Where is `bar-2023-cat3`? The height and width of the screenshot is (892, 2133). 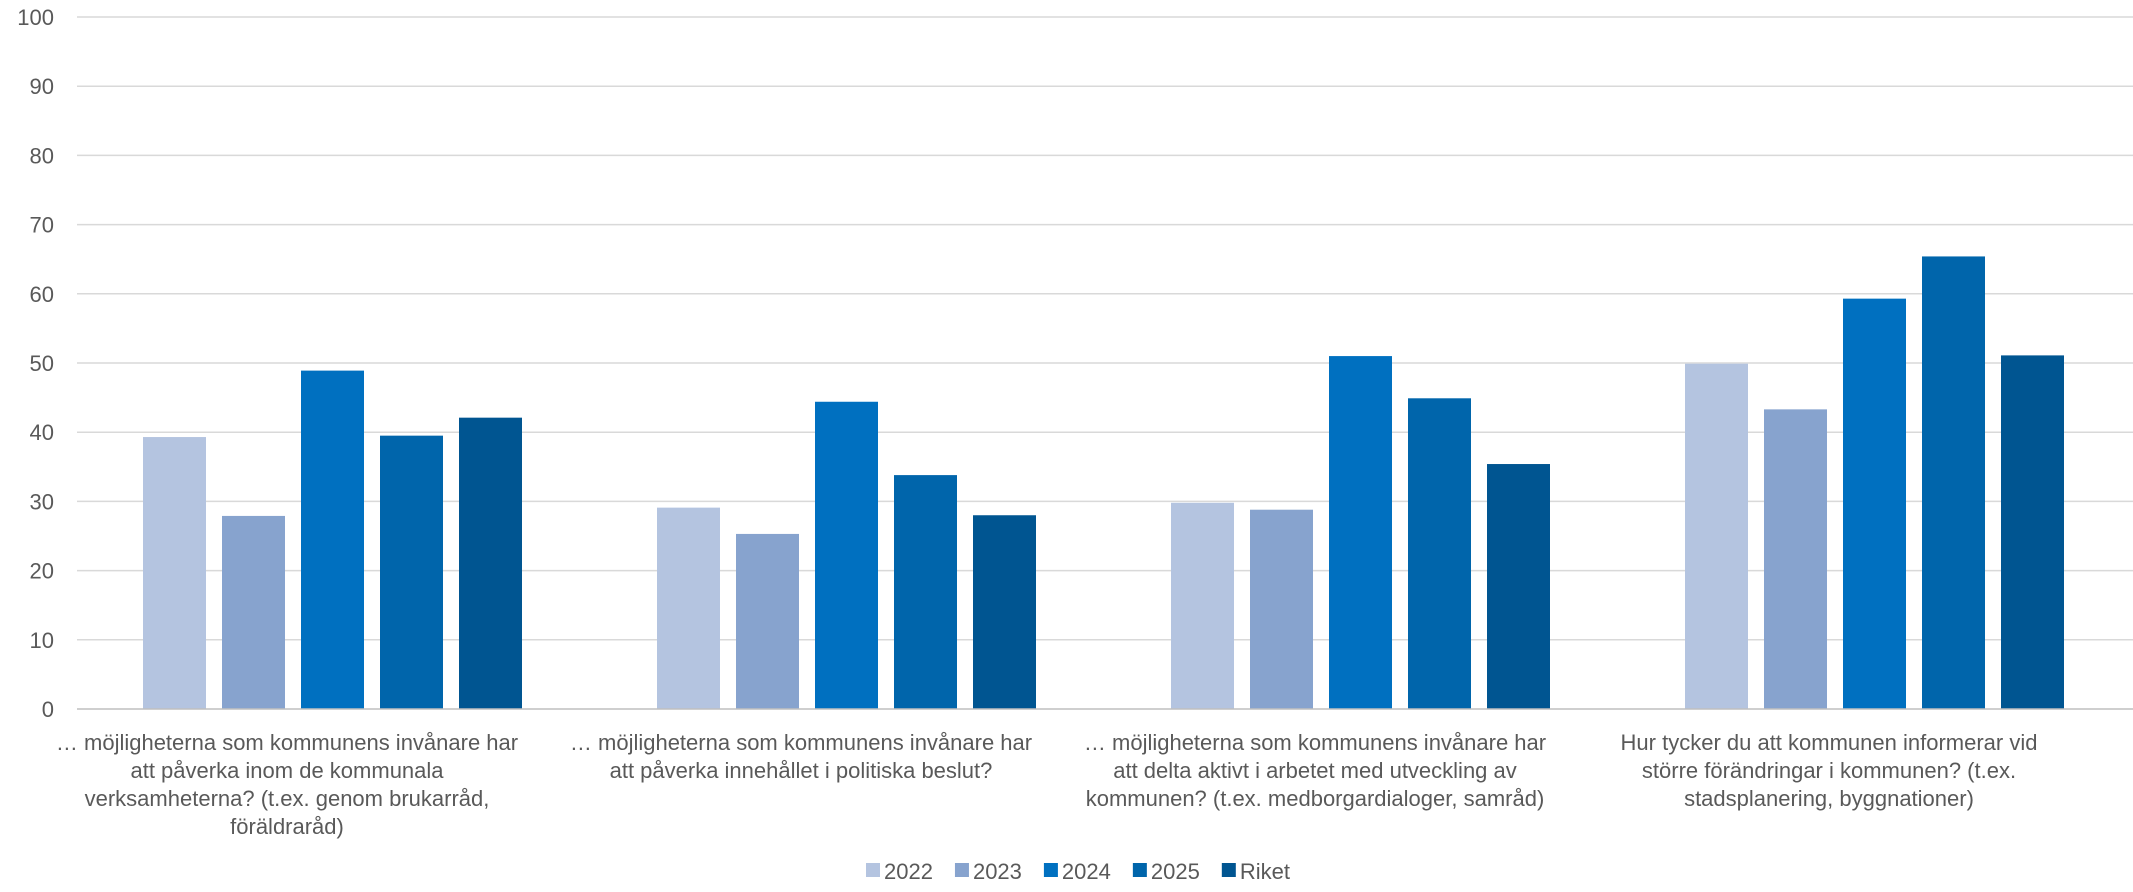
bar-2023-cat3 is located at coordinates (1281, 609).